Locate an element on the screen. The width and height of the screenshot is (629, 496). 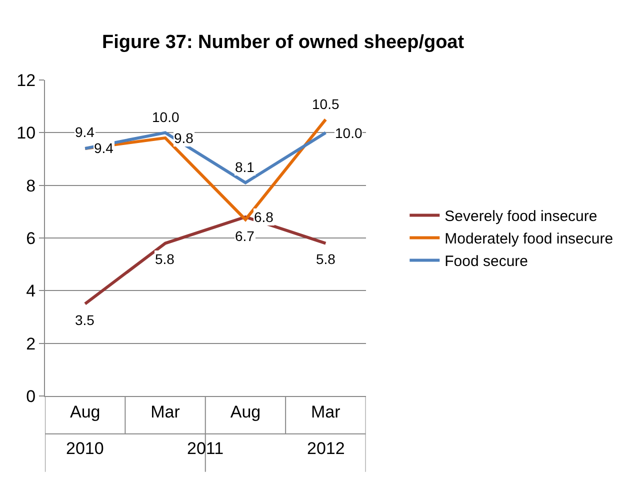
y-tick-label: 10 is located at coordinates (26, 133).